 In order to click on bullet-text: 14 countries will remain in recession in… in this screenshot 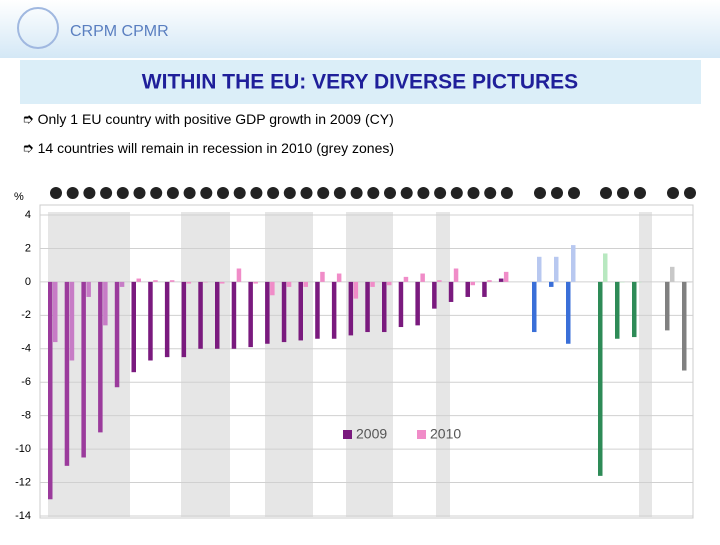, I will do `click(216, 148)`.